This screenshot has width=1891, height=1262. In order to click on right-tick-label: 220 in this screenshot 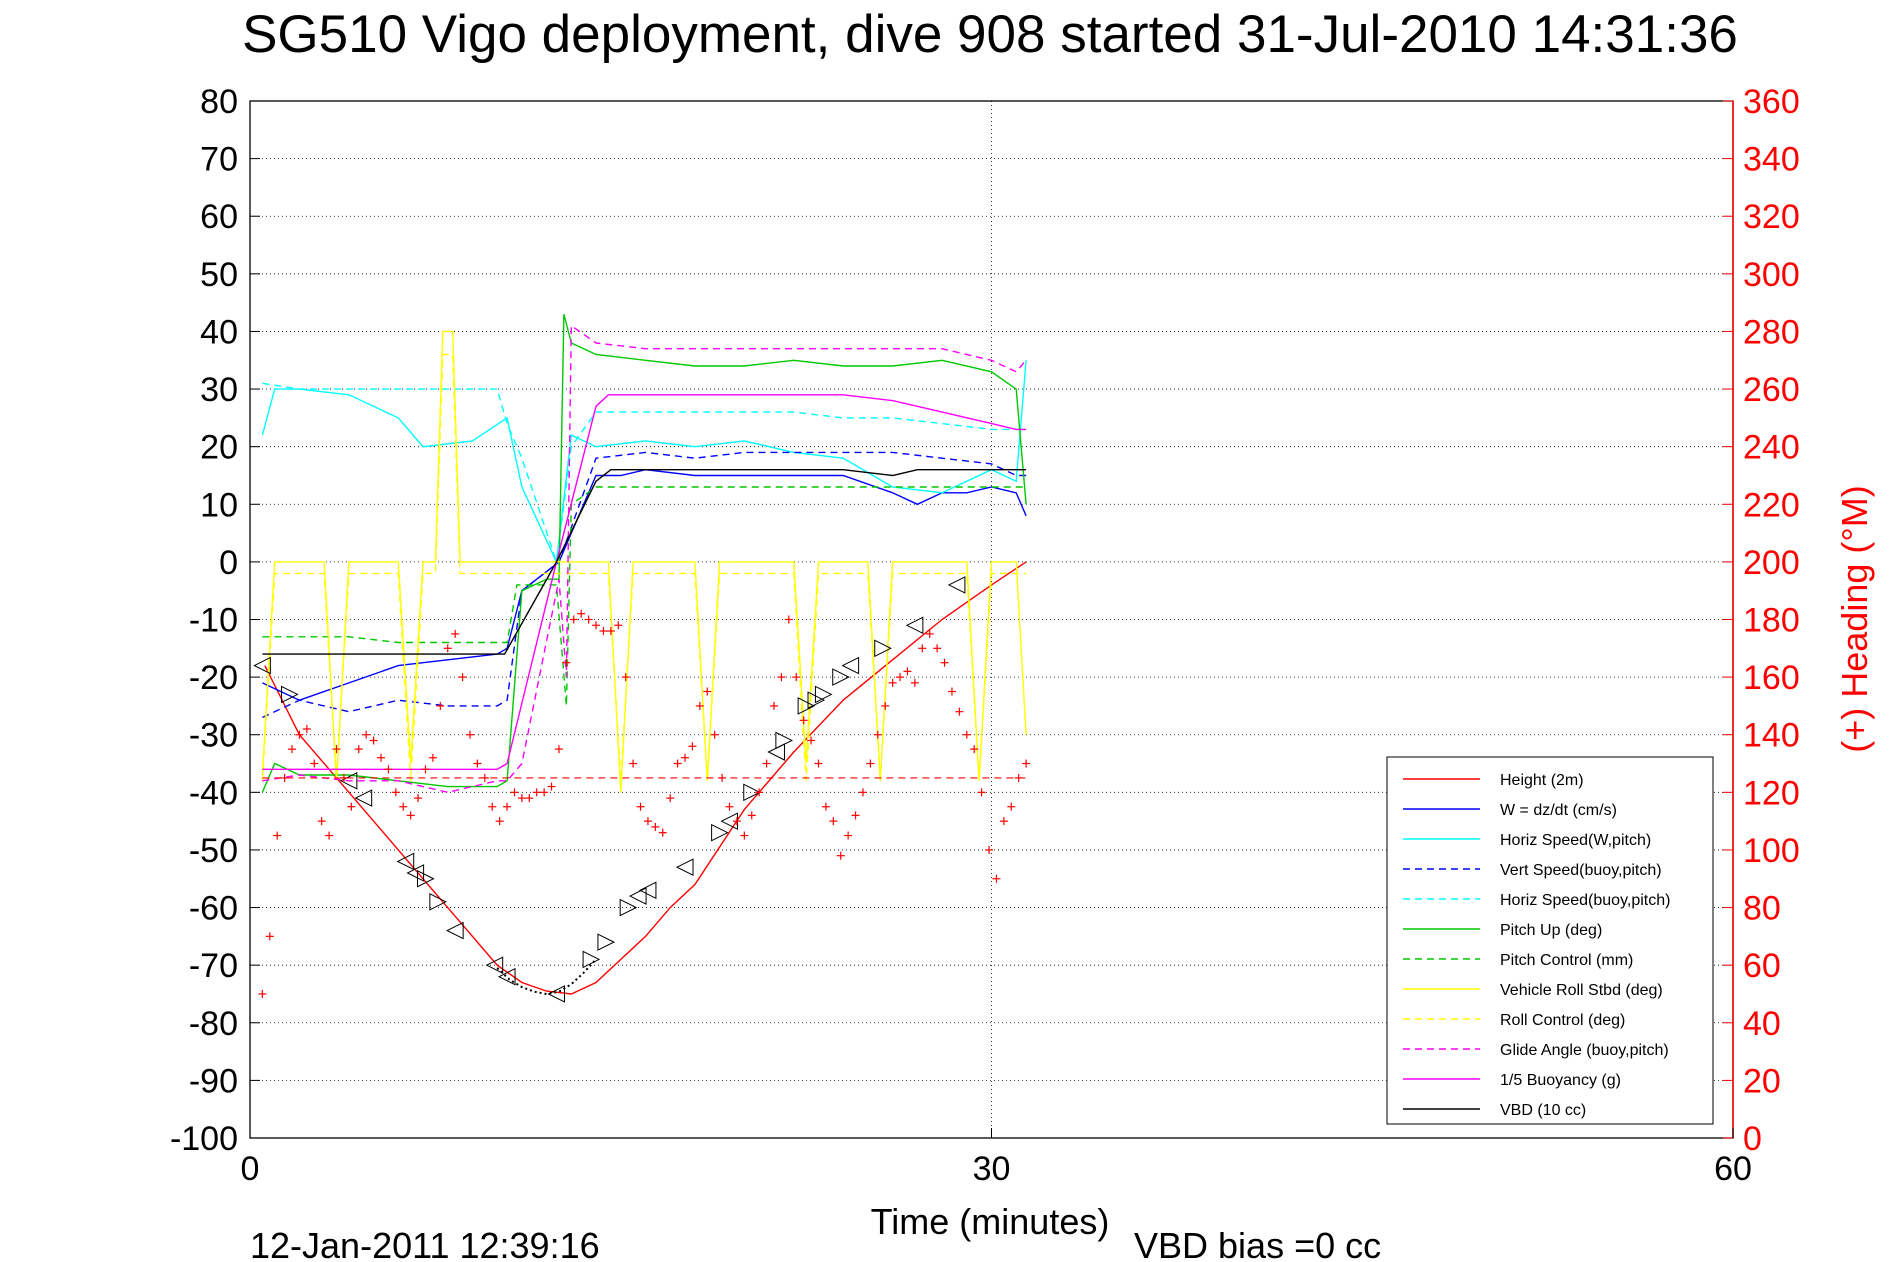, I will do `click(1771, 505)`.